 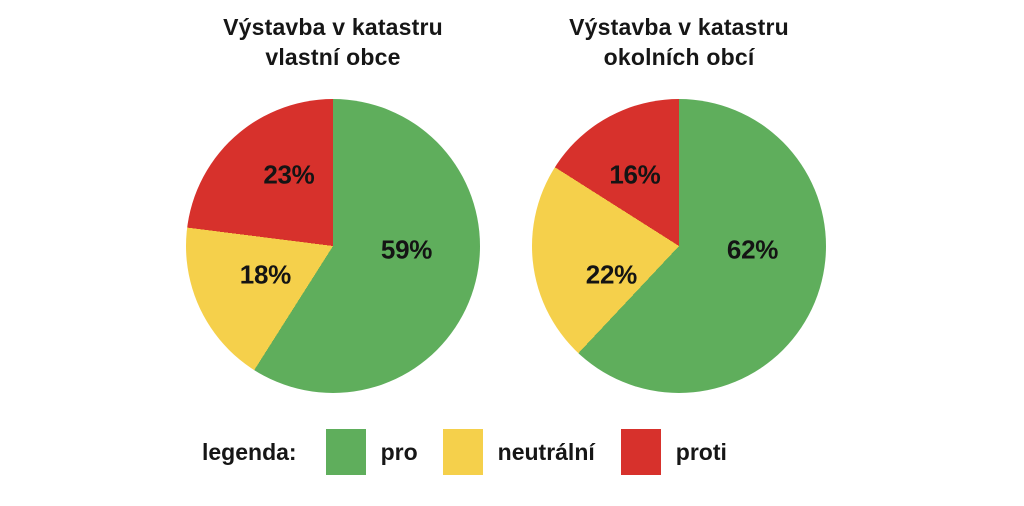 I want to click on legend-swatch-proti, so click(x=640, y=452).